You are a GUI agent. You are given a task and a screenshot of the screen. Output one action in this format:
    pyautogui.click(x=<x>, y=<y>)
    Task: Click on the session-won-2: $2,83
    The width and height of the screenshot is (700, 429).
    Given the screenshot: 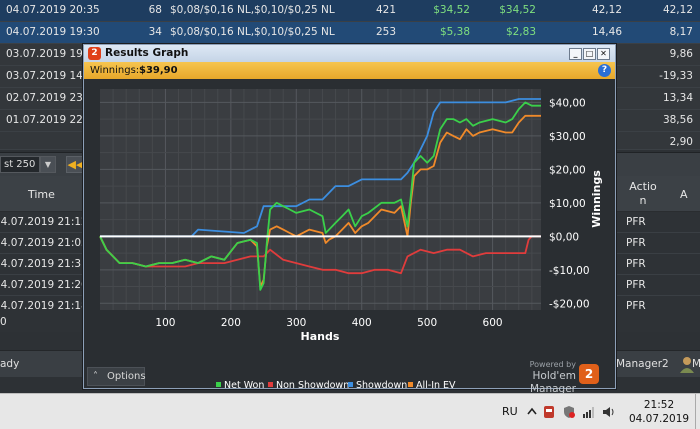 What is the action you would take?
    pyautogui.click(x=520, y=32)
    